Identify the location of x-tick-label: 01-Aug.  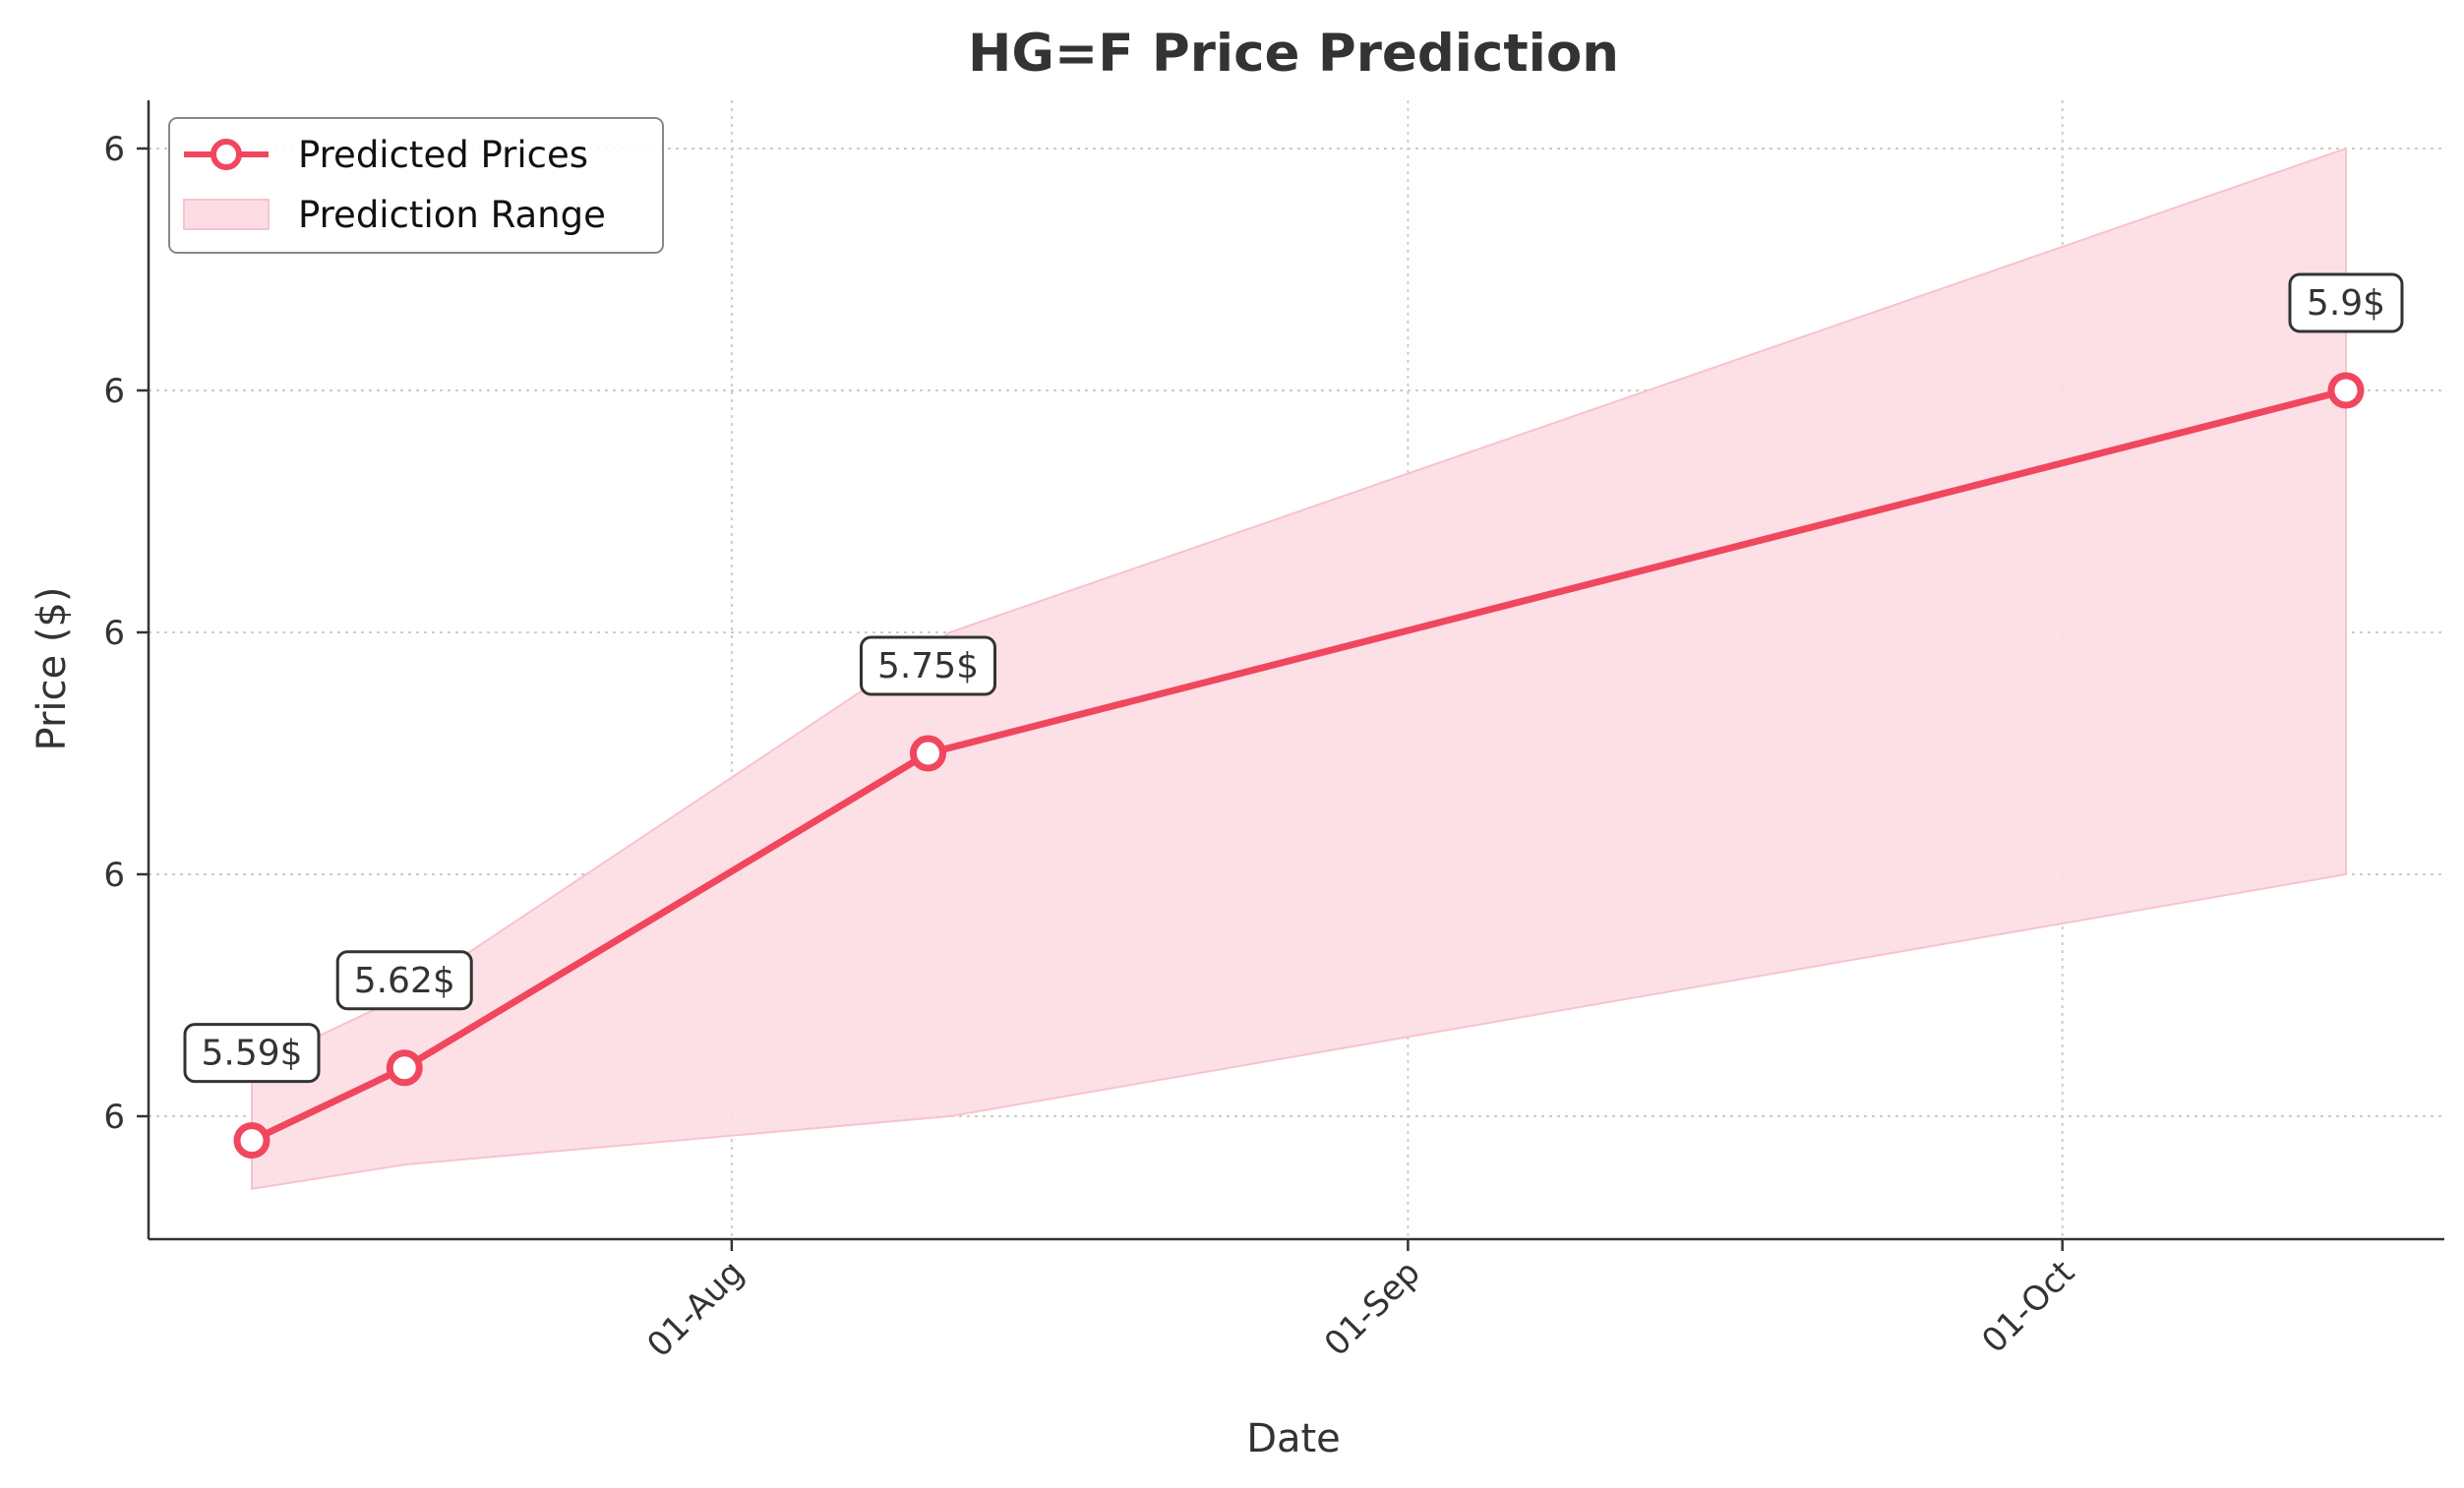
(695, 1309).